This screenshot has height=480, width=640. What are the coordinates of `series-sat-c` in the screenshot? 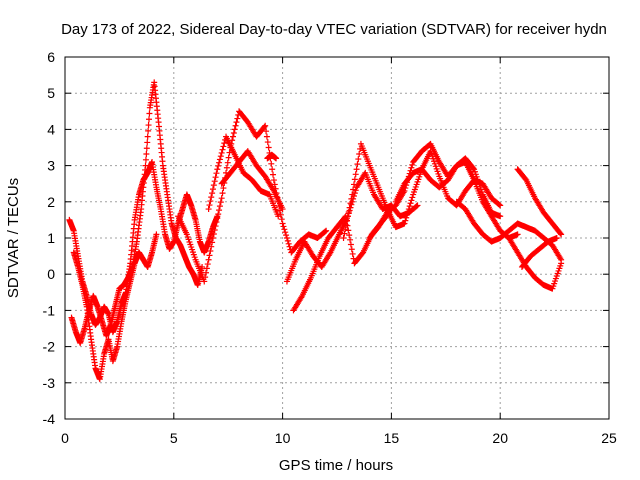 It's located at (115, 307).